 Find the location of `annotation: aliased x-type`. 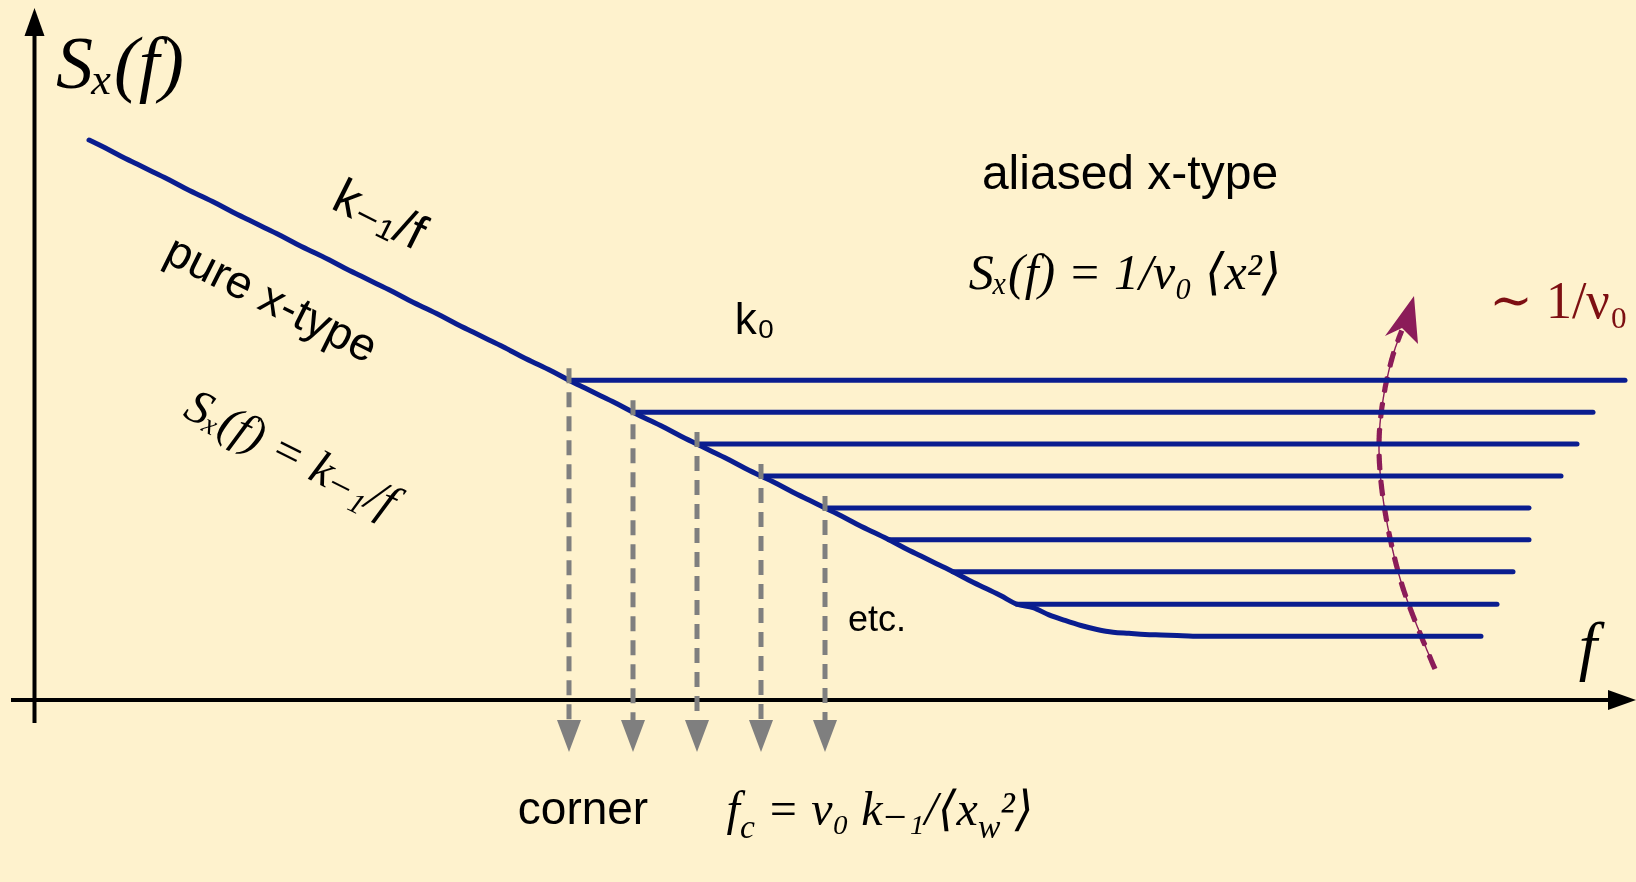

annotation: aliased x-type is located at coordinates (1130, 172).